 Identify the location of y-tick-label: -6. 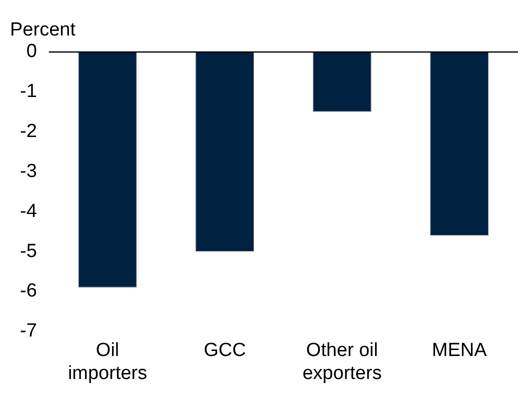
(28, 291).